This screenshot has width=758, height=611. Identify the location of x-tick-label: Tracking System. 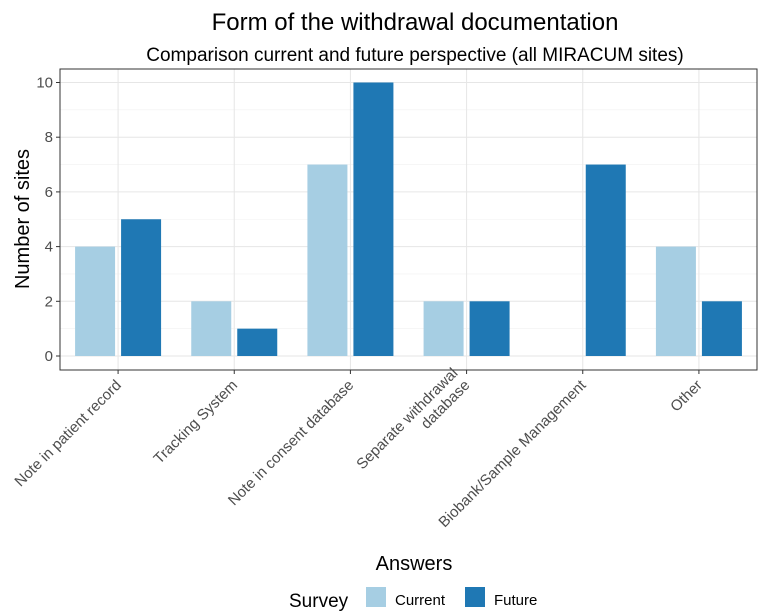
(195, 422).